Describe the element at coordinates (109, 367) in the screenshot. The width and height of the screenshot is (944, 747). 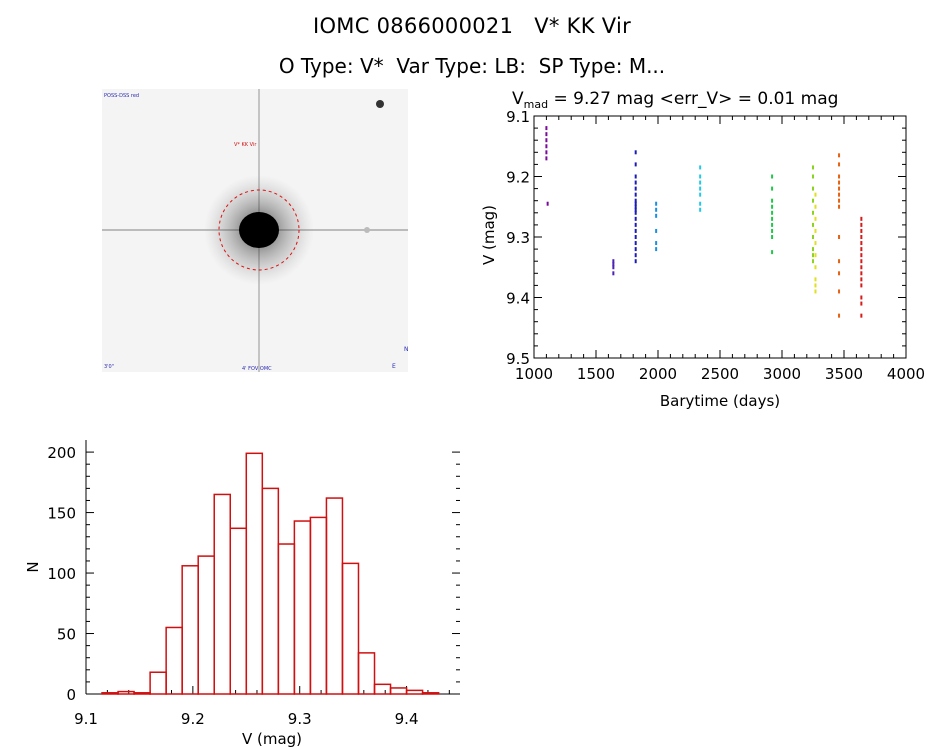
I see `sky-label-bottom-left: 3'0"` at that location.